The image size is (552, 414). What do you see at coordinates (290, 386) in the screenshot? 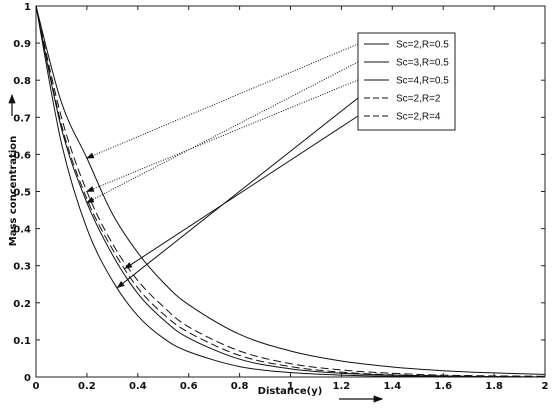
I see `x-tick-label: 1` at bounding box center [290, 386].